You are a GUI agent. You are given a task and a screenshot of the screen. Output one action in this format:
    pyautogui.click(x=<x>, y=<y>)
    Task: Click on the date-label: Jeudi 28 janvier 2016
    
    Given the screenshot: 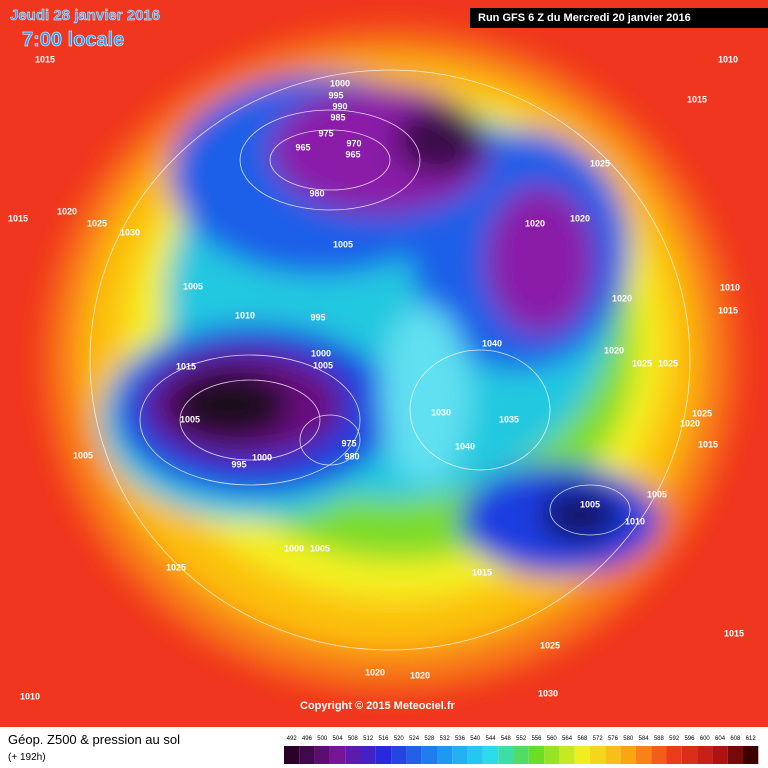 What is the action you would take?
    pyautogui.click(x=85, y=15)
    